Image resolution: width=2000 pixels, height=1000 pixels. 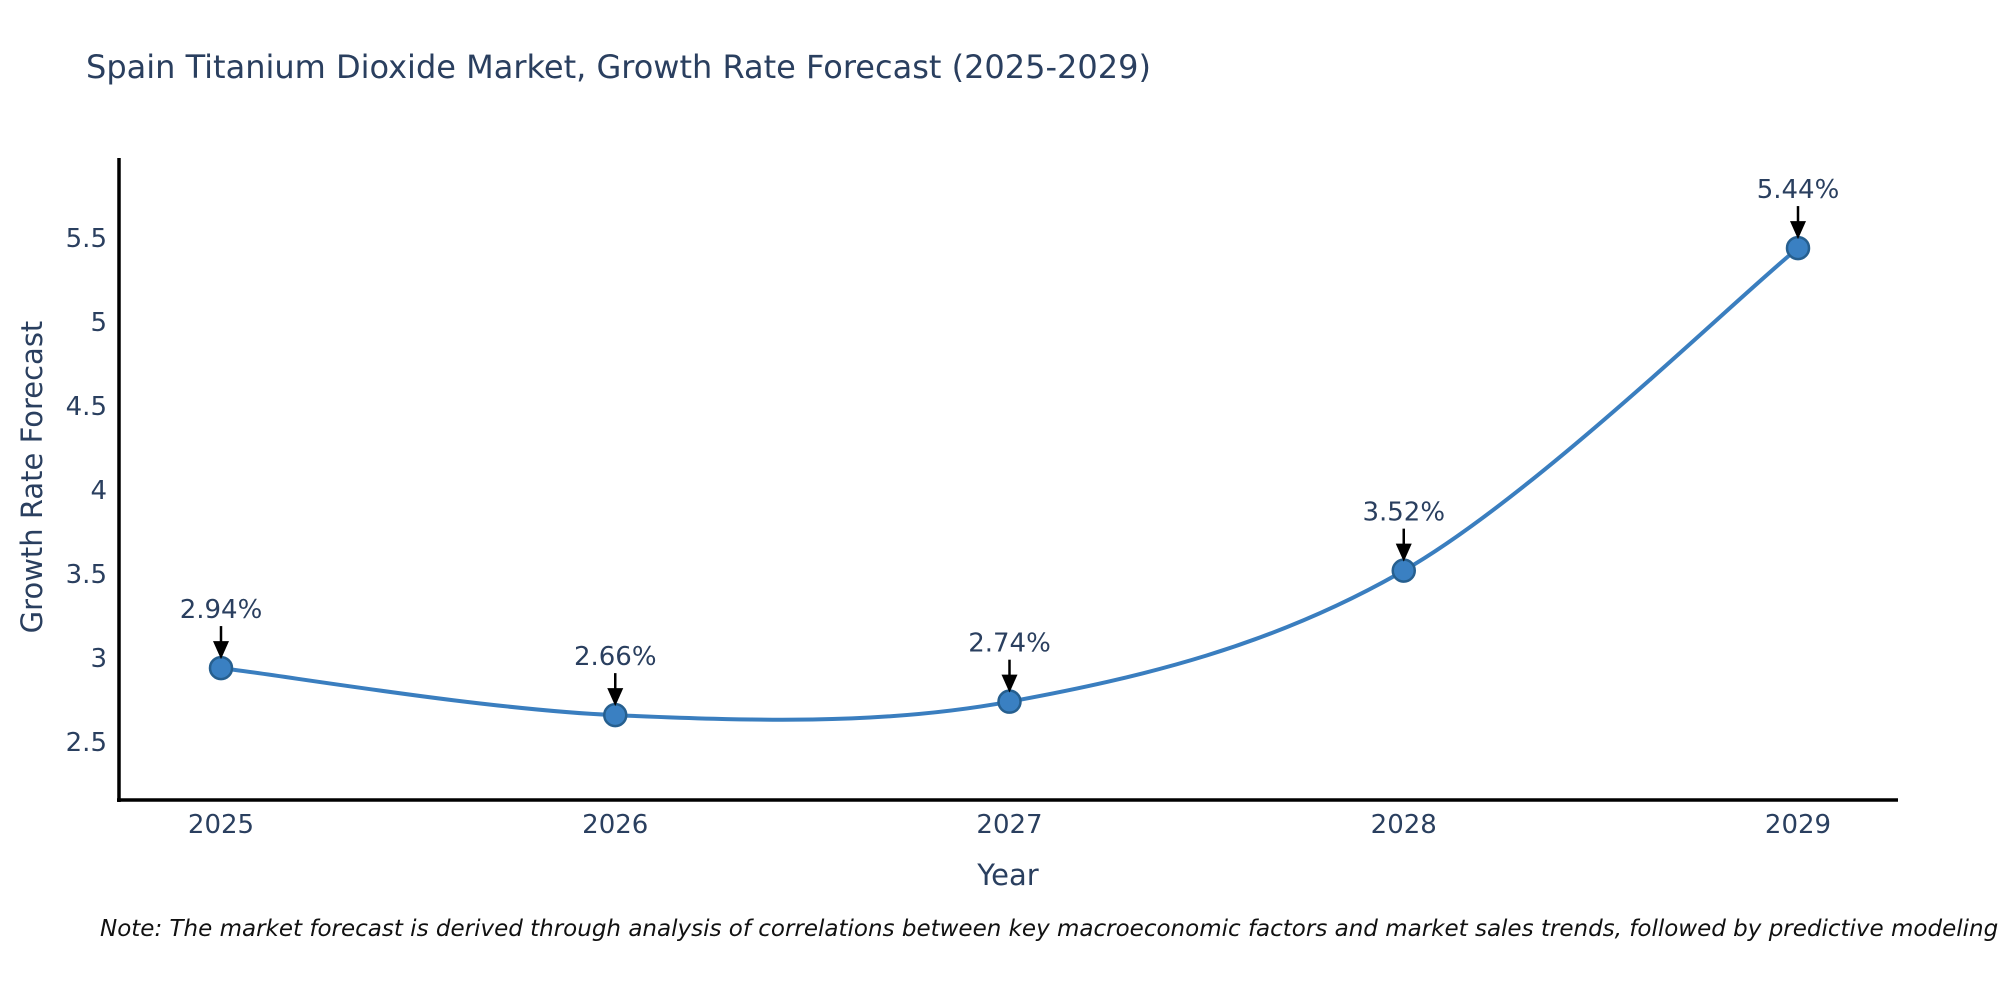 I want to click on x-tick-label: 2026, so click(x=615, y=825).